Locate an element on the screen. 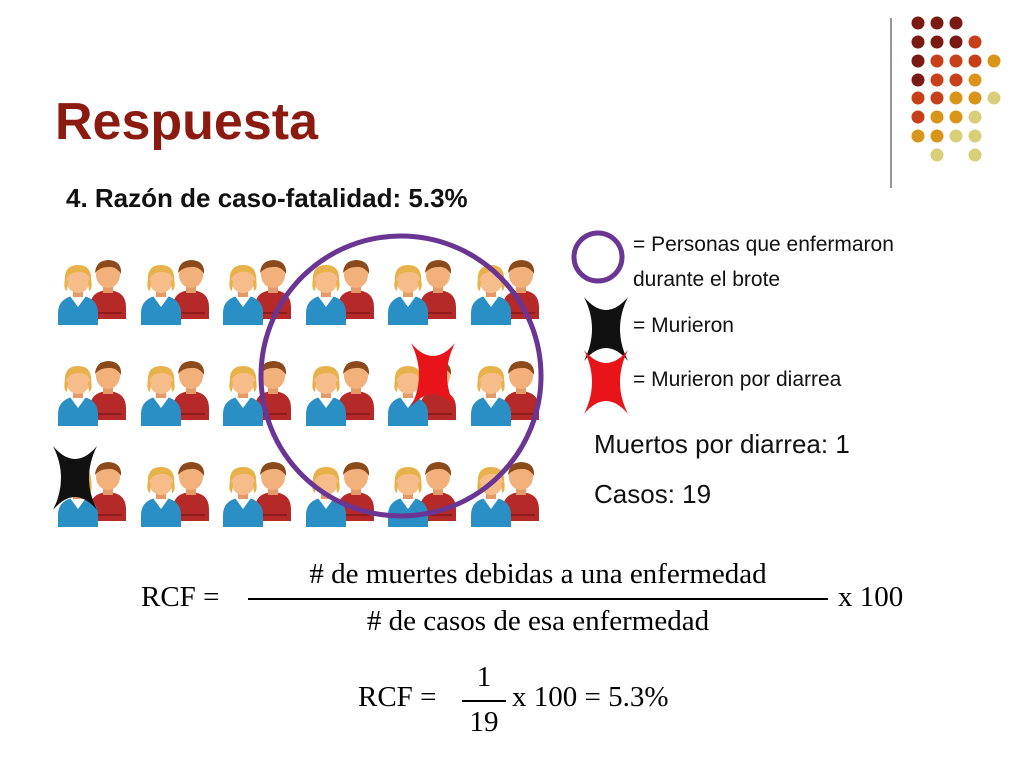 Image resolution: width=1024 pixels, height=768 pixels. formula1-fraction-bar is located at coordinates (538, 599).